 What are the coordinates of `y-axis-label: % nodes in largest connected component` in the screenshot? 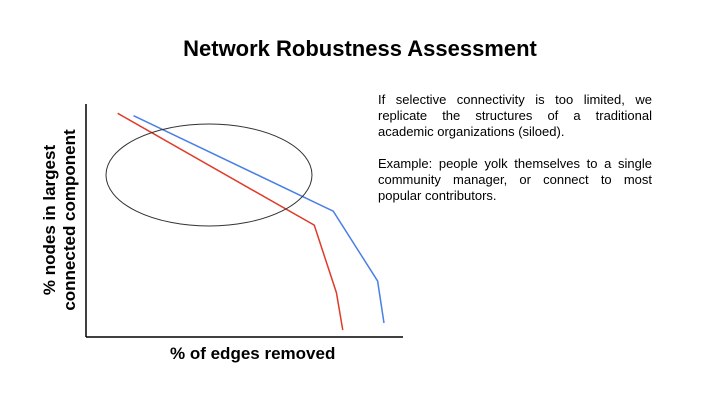 It's located at (60, 219).